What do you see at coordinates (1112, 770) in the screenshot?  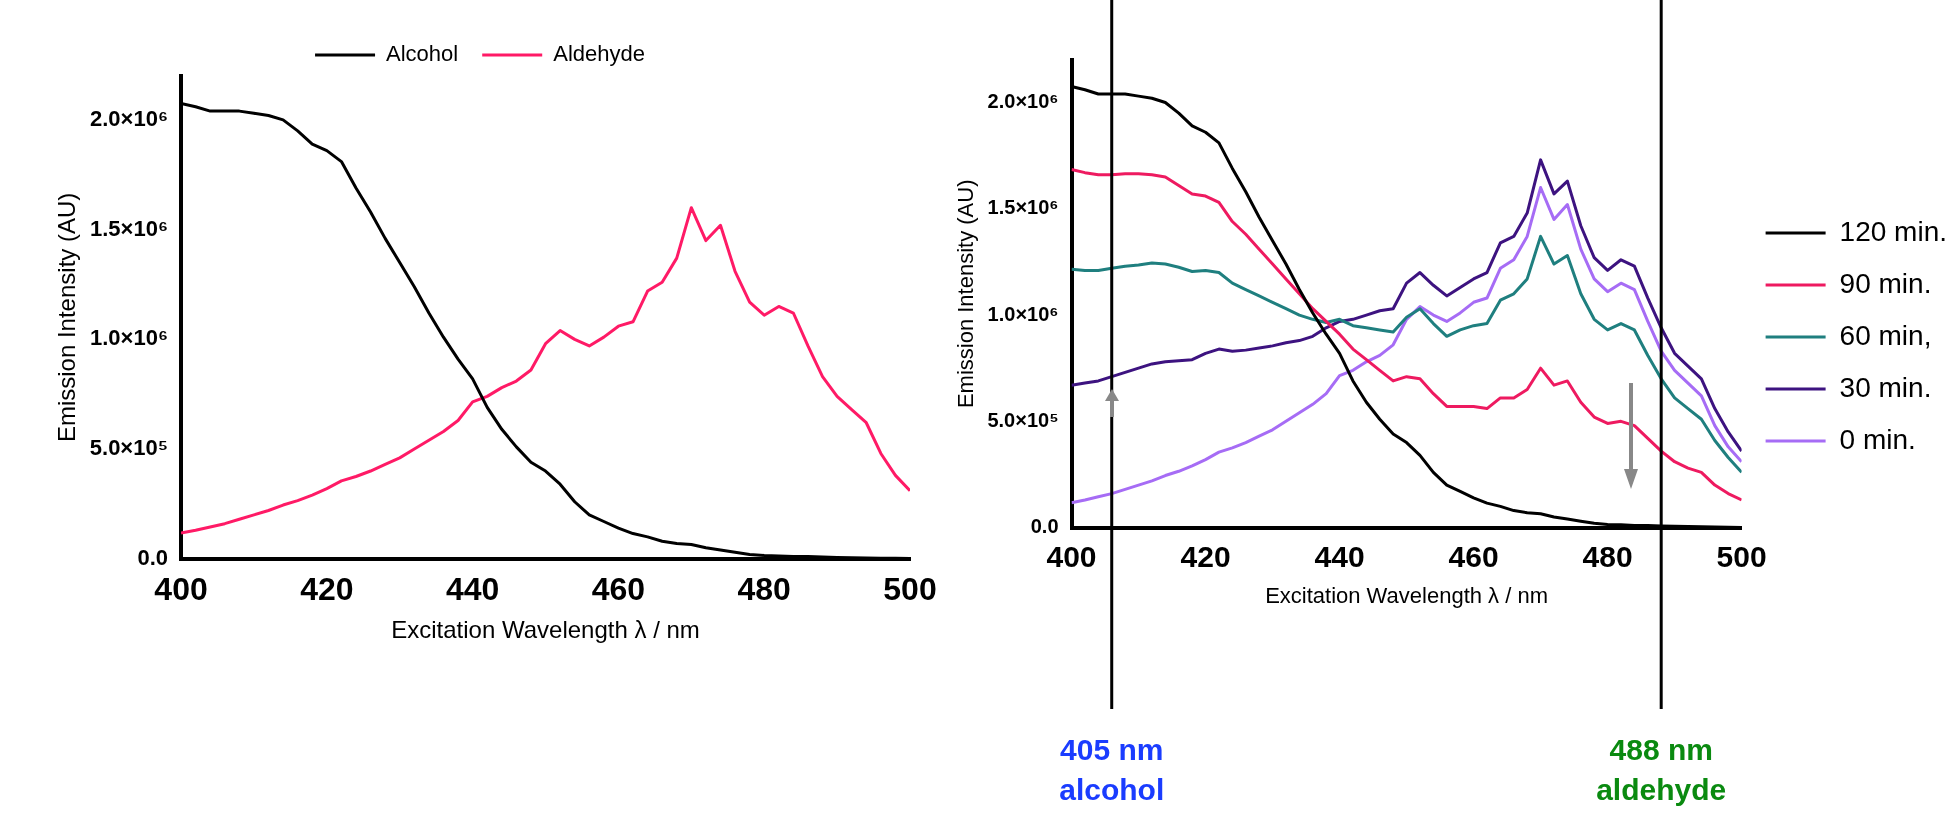 I see `ref-line-label: 405 nm alcohol` at bounding box center [1112, 770].